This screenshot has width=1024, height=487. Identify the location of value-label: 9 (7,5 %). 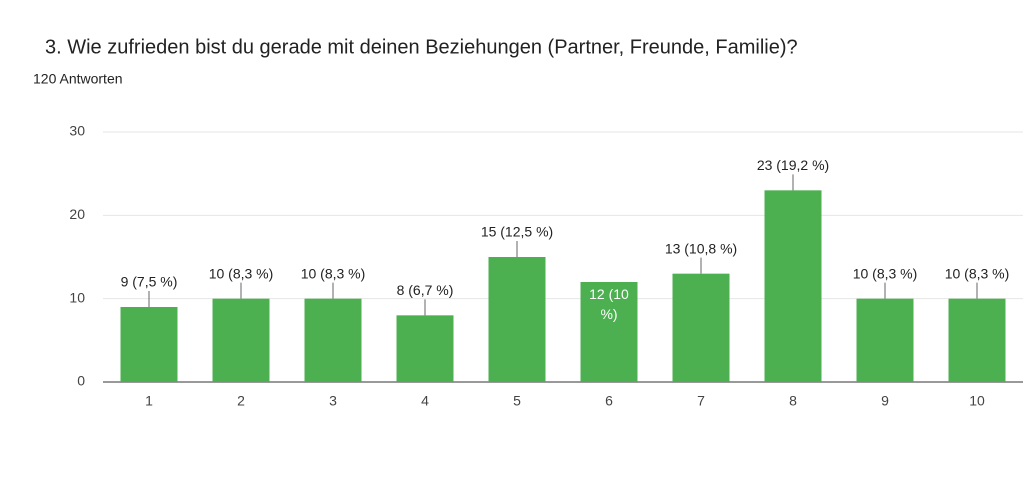
(149, 282).